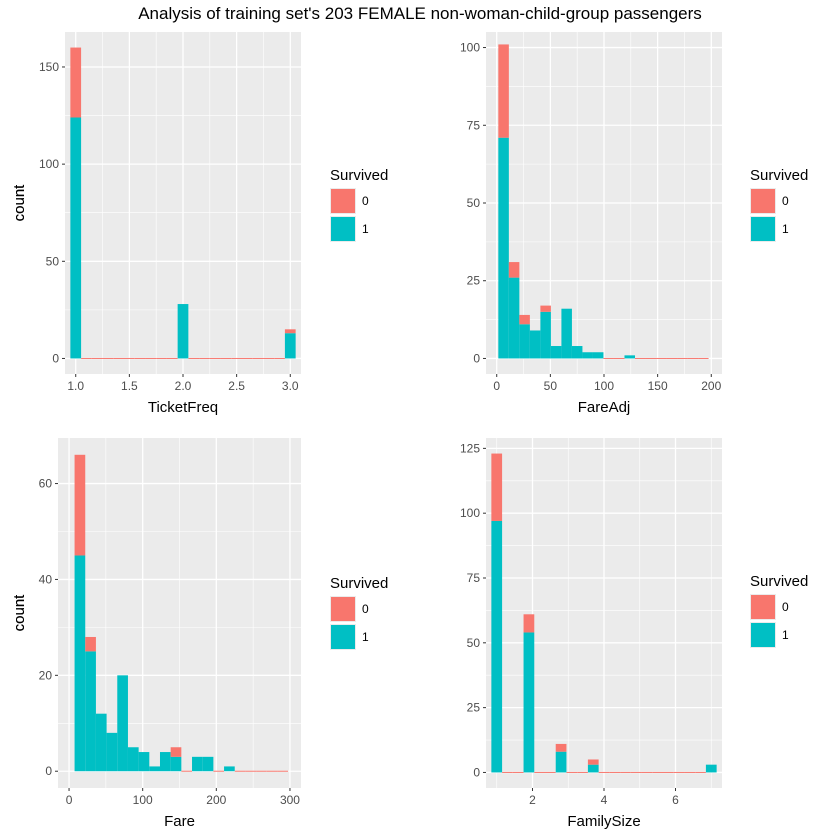 This screenshot has height=840, width=840. Describe the element at coordinates (49, 67) in the screenshot. I see `y-tick-label: 150` at that location.